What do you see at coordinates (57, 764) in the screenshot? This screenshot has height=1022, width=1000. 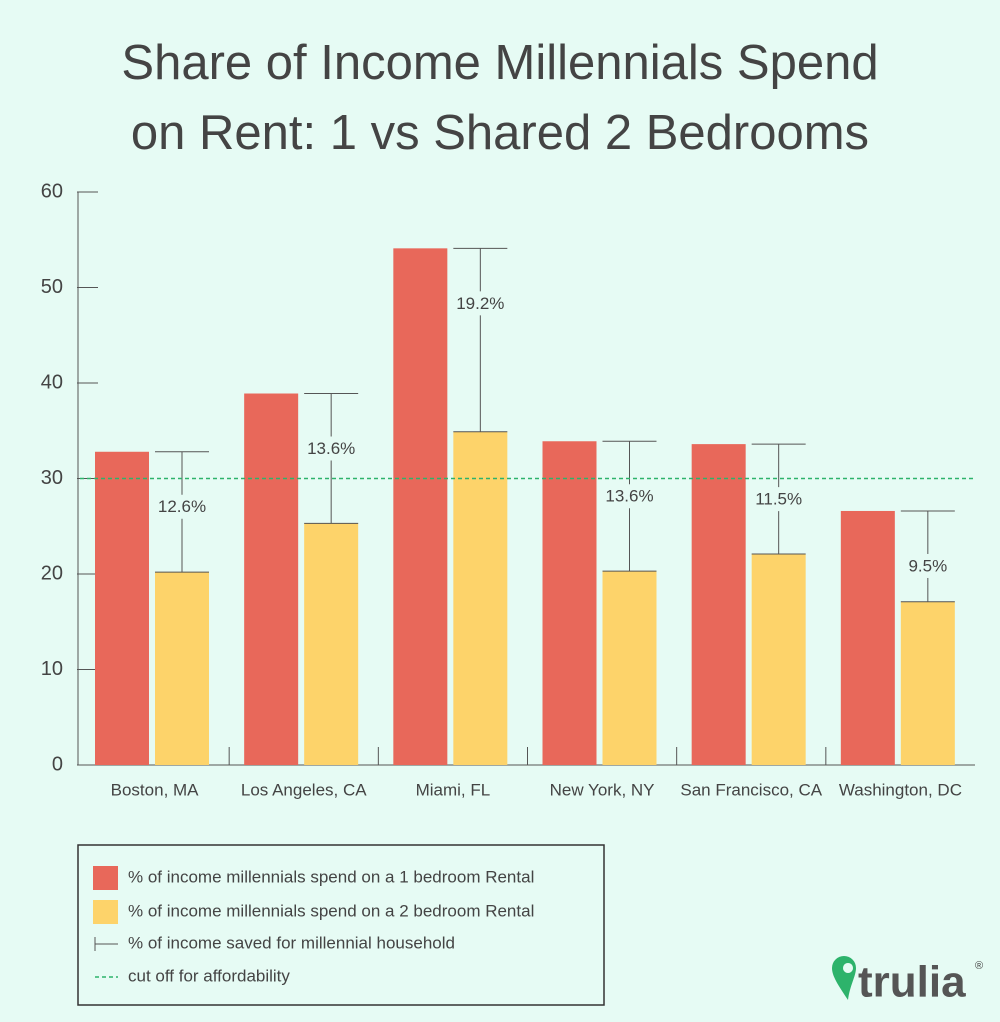 I see `y-tick-label: 0` at bounding box center [57, 764].